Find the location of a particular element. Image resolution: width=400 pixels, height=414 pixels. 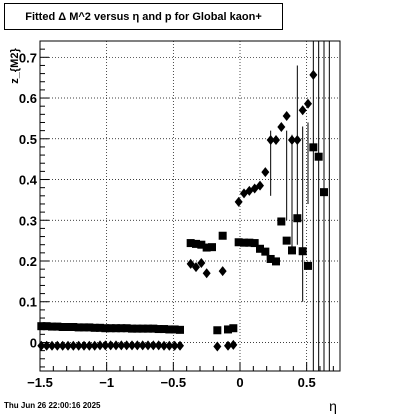

x-tick-label: −1 is located at coordinates (106, 382).